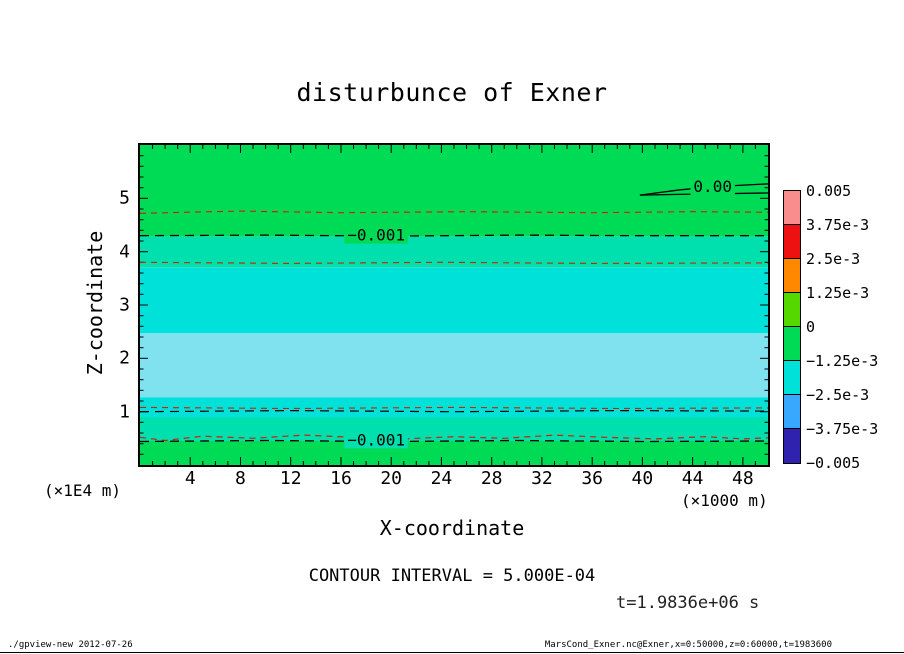  Describe the element at coordinates (829, 191) in the screenshot. I see `colorbar-label: 0.005` at that location.